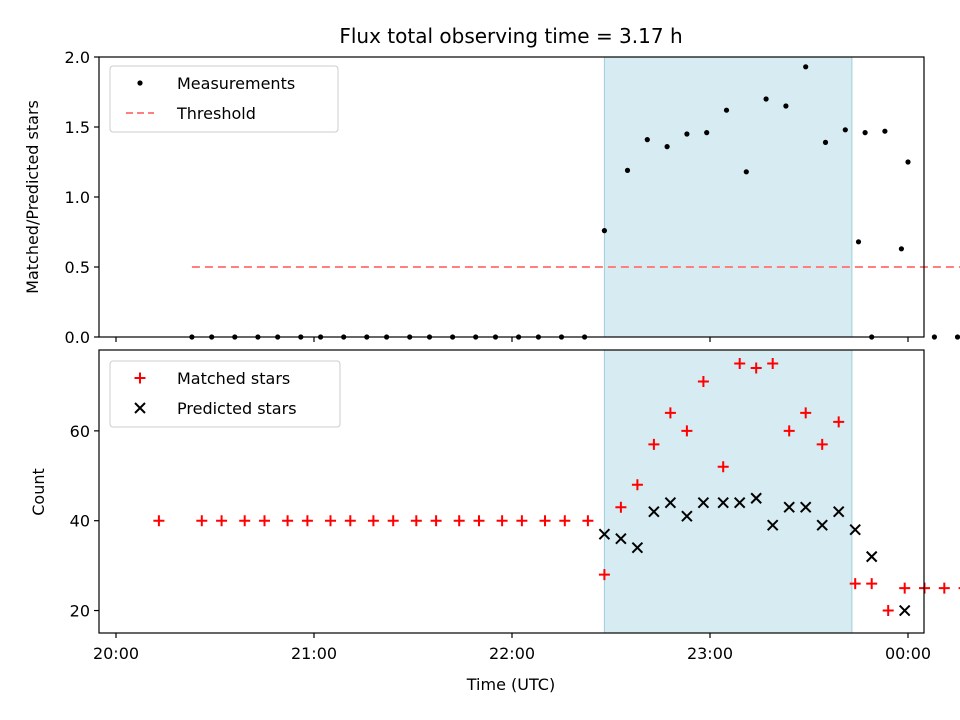  Describe the element at coordinates (77, 57) in the screenshot. I see `y-tick-label: 2.0` at that location.